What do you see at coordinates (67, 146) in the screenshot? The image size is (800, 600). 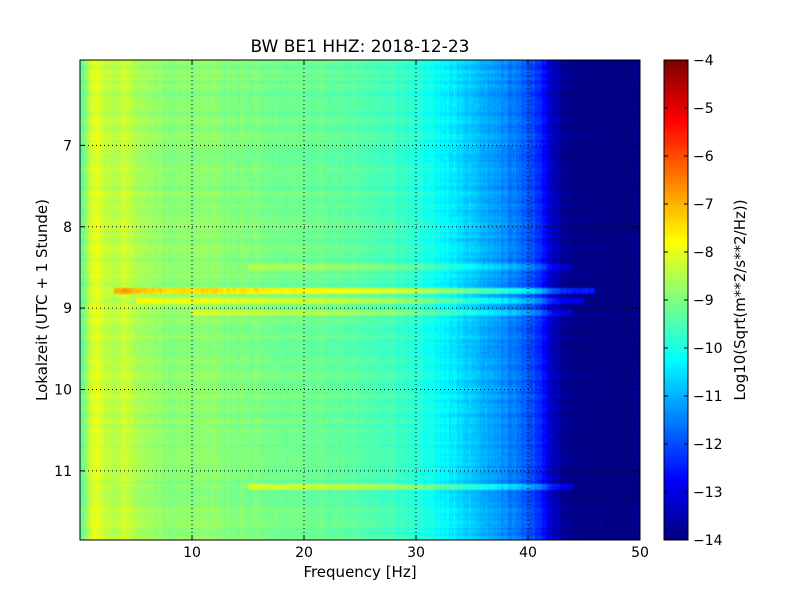 I see `y-tick-label: 7` at bounding box center [67, 146].